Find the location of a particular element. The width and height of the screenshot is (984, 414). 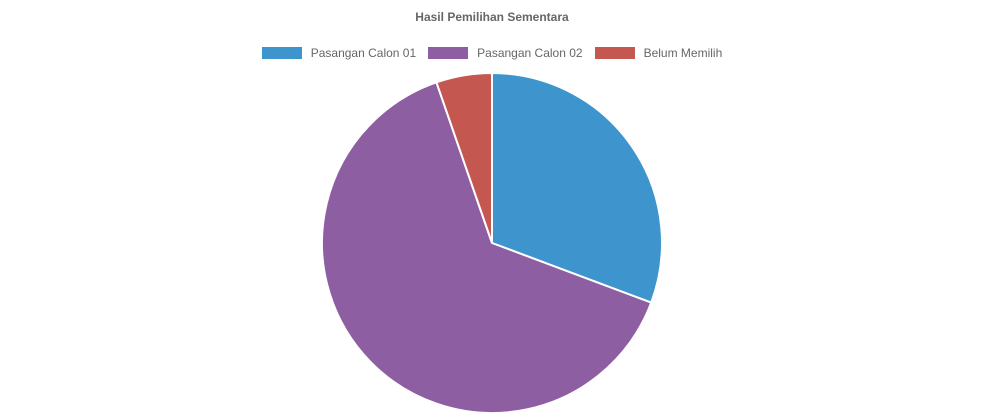

legend-label-pasangan-calon-02: Pasangan Calon 02 is located at coordinates (530, 53).